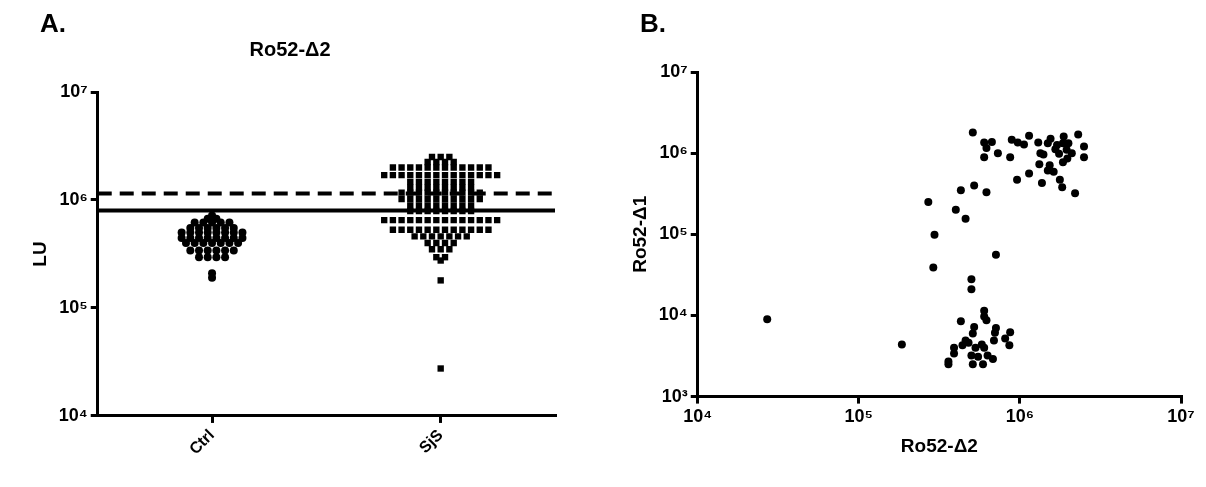 Image resolution: width=1206 pixels, height=487 pixels. Describe the element at coordinates (201, 441) in the screenshot. I see `x-tick-label: Ctrl` at that location.